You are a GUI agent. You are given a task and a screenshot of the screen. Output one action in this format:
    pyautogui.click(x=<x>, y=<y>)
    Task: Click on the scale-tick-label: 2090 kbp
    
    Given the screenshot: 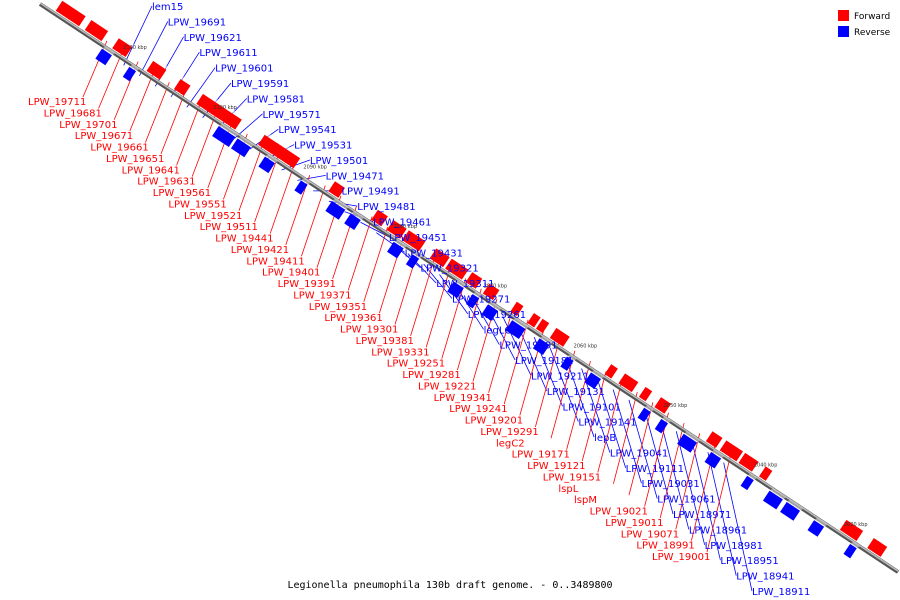 What is the action you would take?
    pyautogui.click(x=315, y=167)
    